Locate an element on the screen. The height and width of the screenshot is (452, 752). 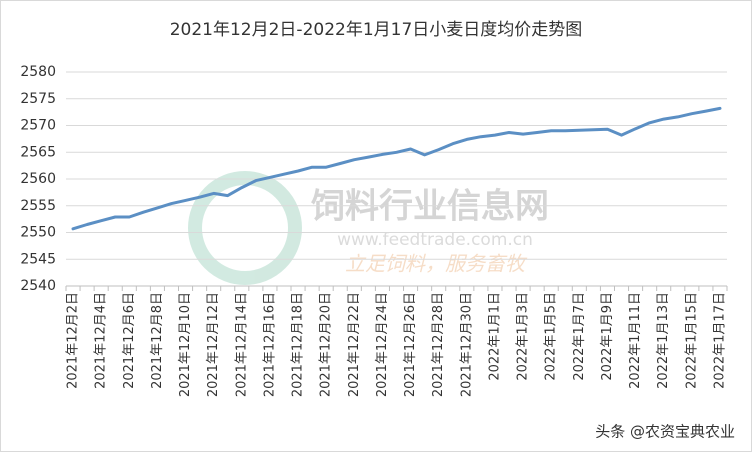
x-tick-label: 2021年12月18日 is located at coordinates (298, 344).